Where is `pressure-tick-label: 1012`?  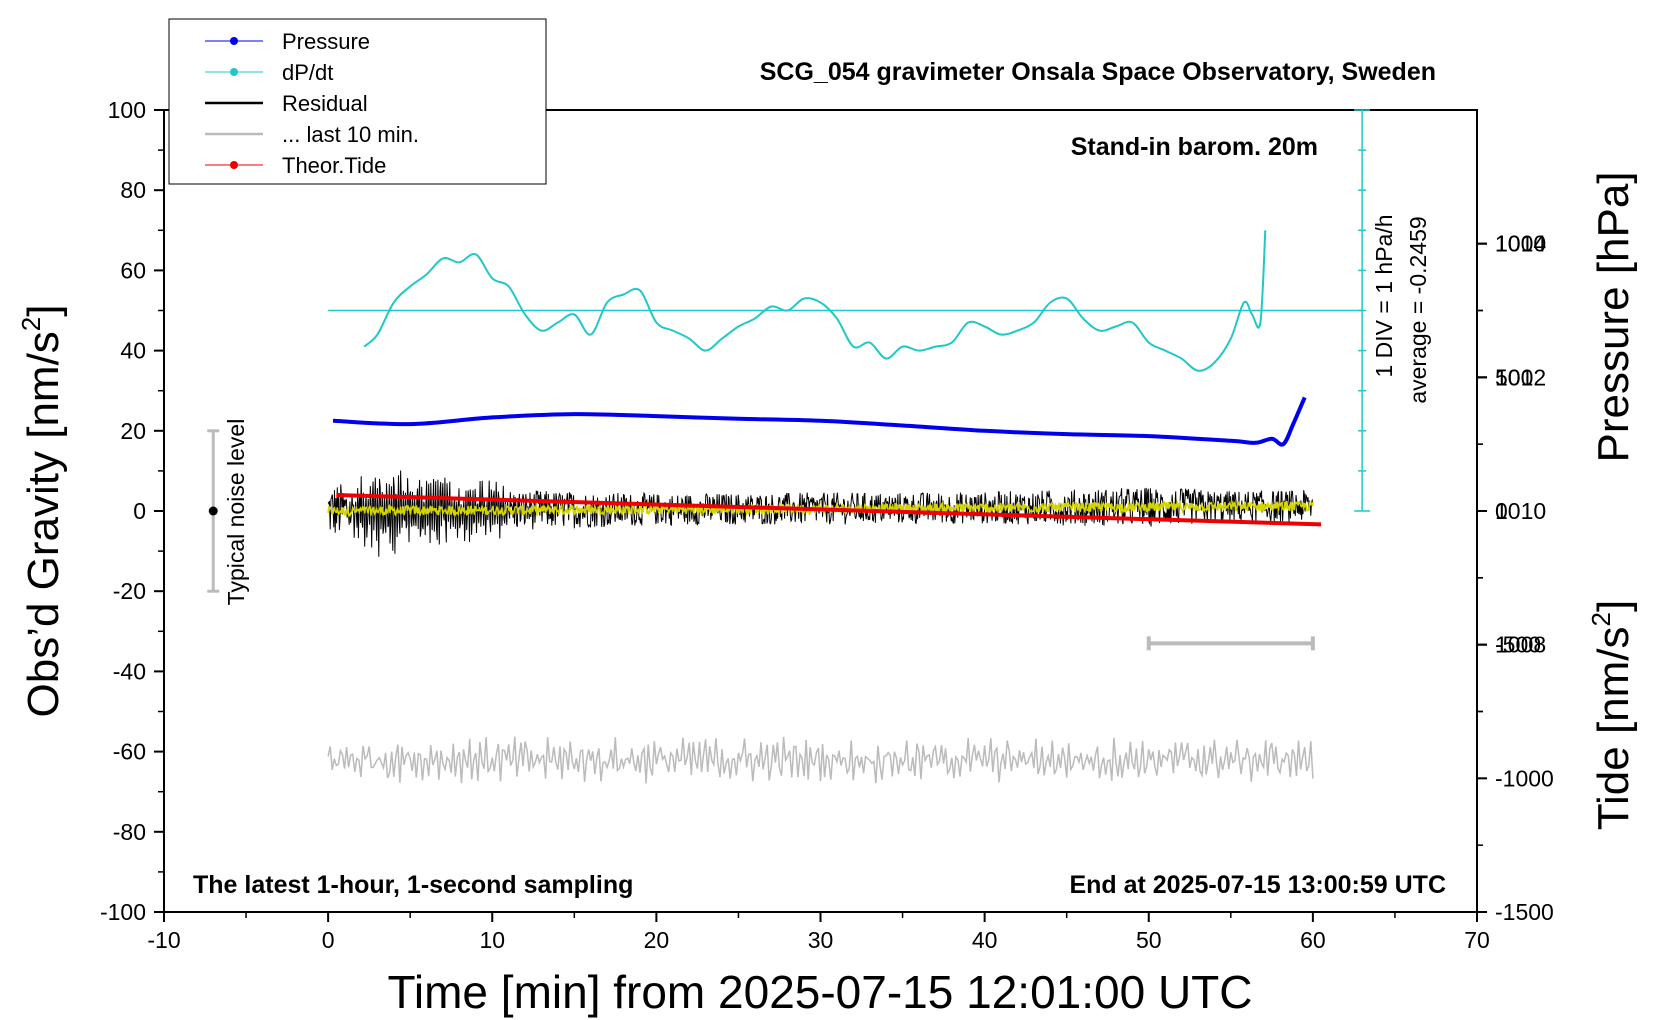 pressure-tick-label: 1012 is located at coordinates (1520, 377).